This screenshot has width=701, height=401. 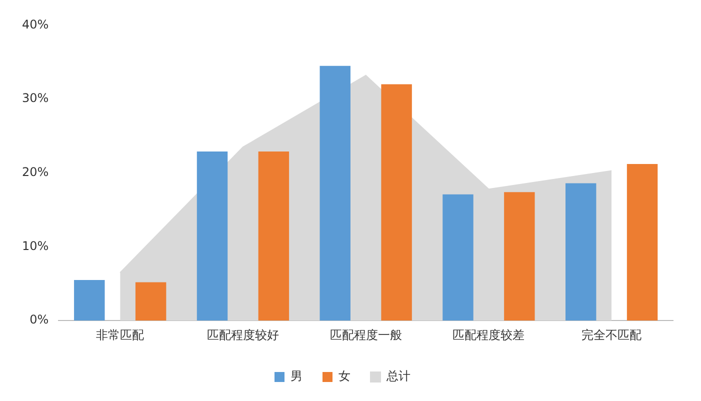 I want to click on y-tick-label: 30%, so click(x=35, y=98).